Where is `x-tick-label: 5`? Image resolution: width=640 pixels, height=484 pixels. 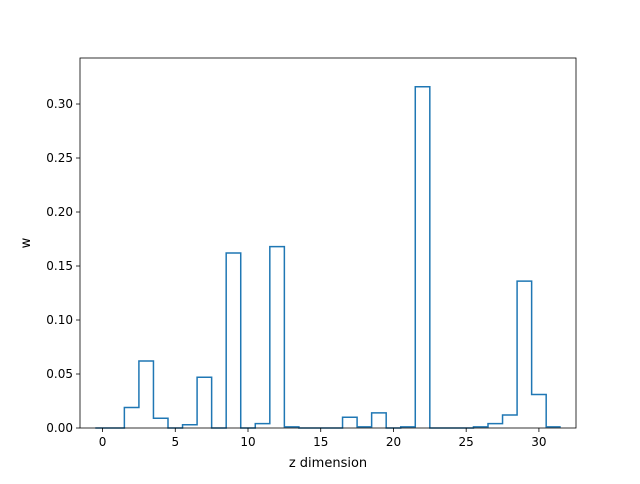 x-tick-label: 5 is located at coordinates (175, 442).